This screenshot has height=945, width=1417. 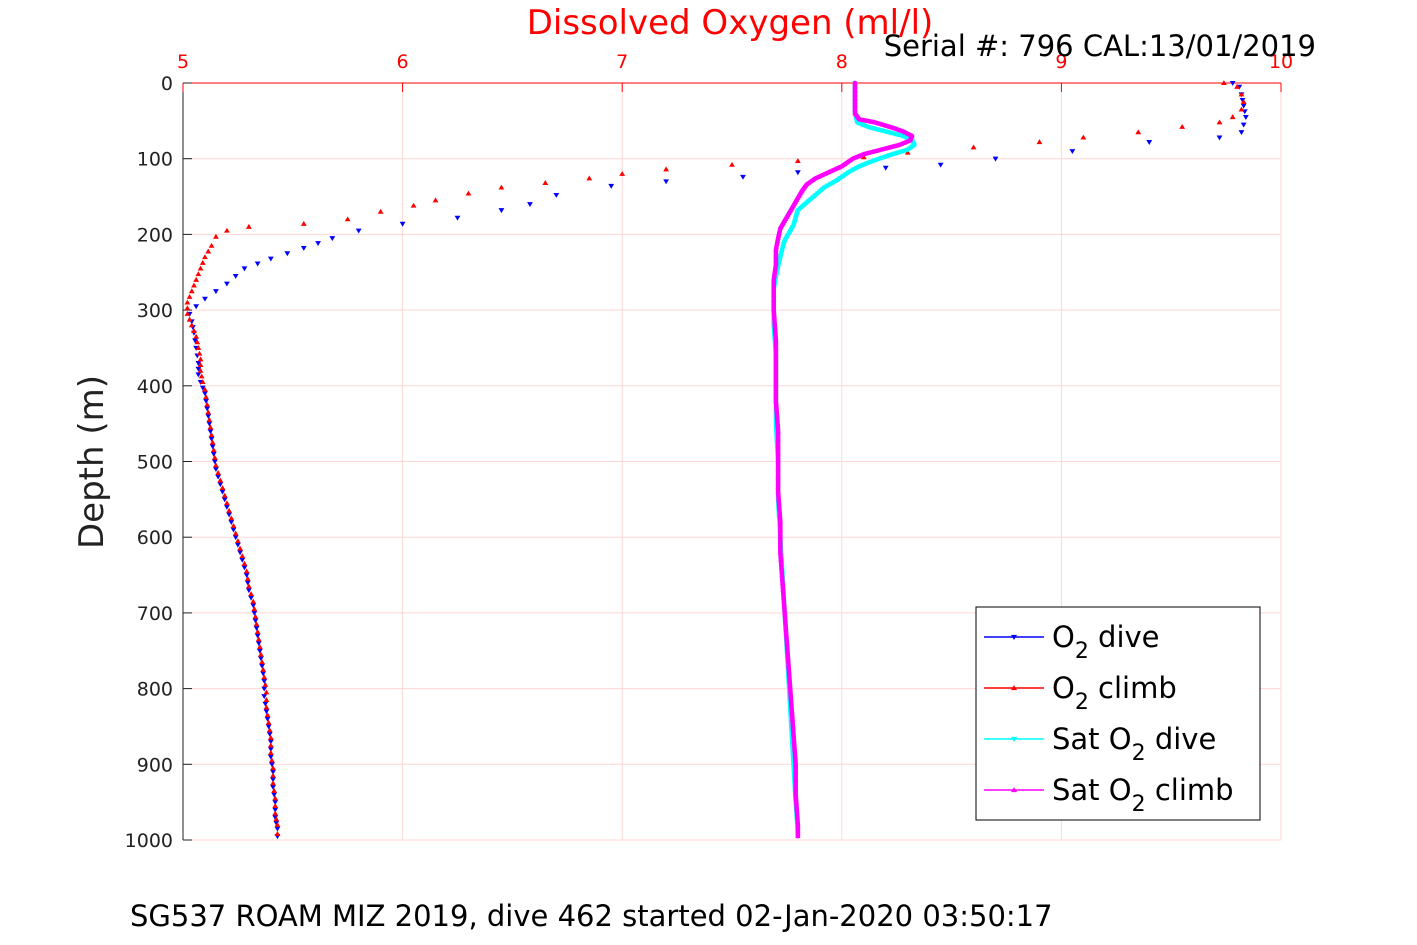 What do you see at coordinates (1118, 713) in the screenshot?
I see `legend: O2 dive O2 climb Sat O2 dive Sat O2 climb` at bounding box center [1118, 713].